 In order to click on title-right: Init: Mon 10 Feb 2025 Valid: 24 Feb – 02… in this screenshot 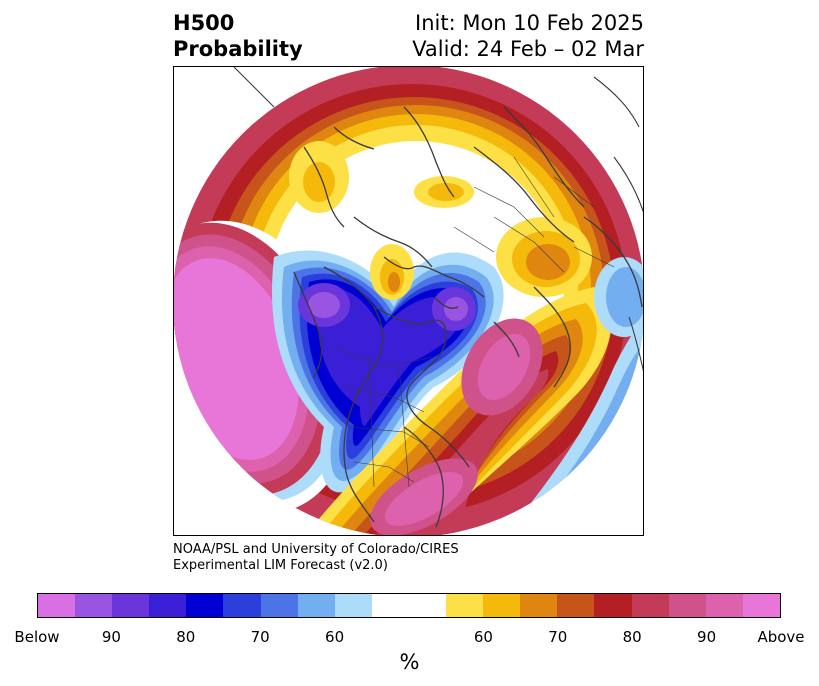, I will do `click(528, 36)`.